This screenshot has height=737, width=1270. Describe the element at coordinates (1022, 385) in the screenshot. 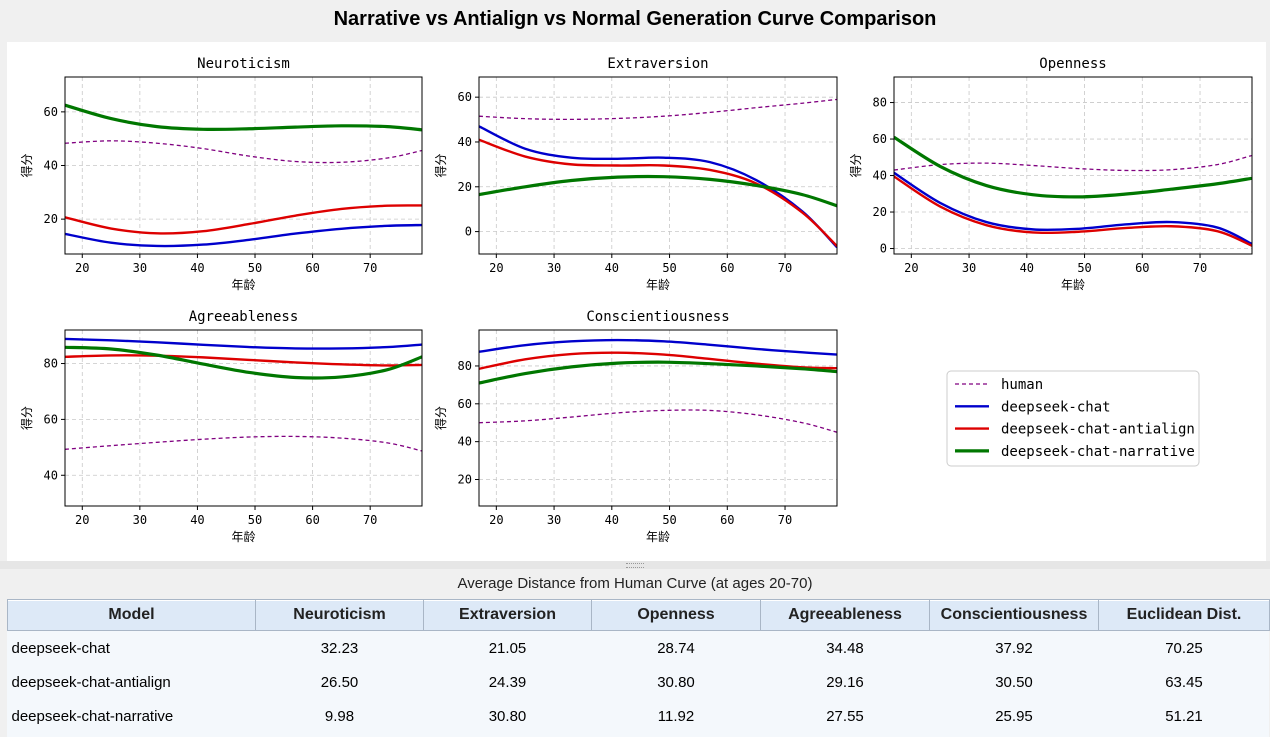

I see `legend-label: human` at that location.